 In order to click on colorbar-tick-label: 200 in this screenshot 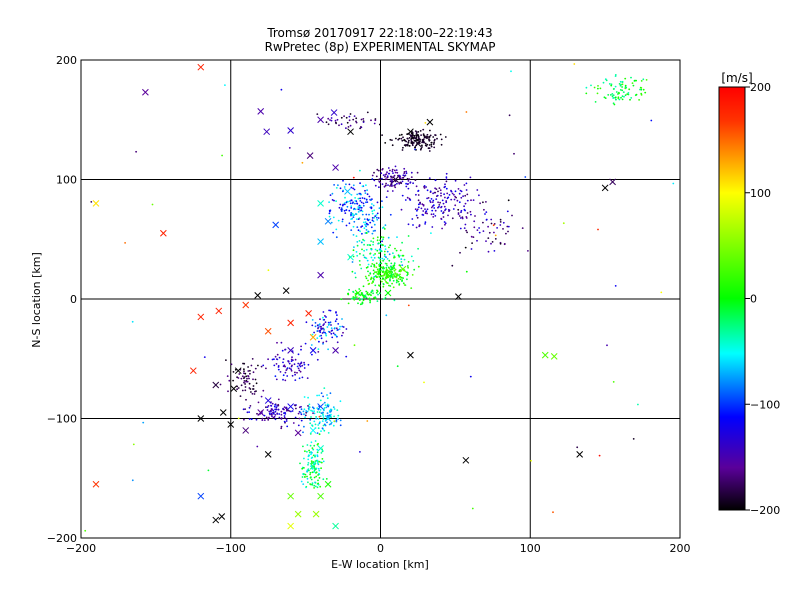, I will do `click(760, 87)`.